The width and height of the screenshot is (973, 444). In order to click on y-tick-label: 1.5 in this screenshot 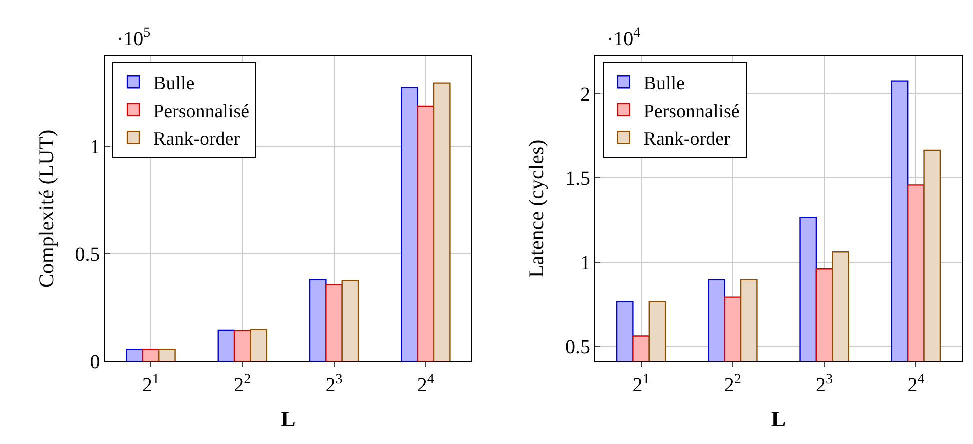, I will do `click(577, 179)`.